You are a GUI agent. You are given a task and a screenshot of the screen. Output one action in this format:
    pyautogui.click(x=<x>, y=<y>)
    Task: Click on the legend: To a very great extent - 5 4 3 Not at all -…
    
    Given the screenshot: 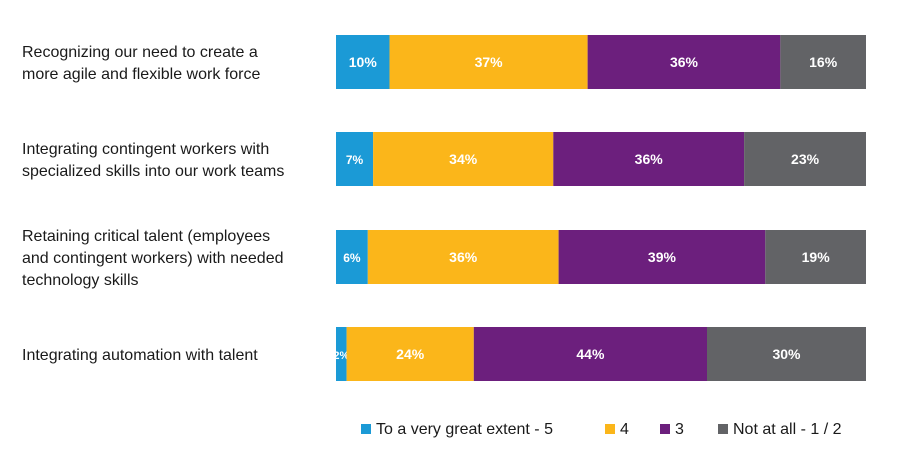 What is the action you would take?
    pyautogui.click(x=601, y=429)
    